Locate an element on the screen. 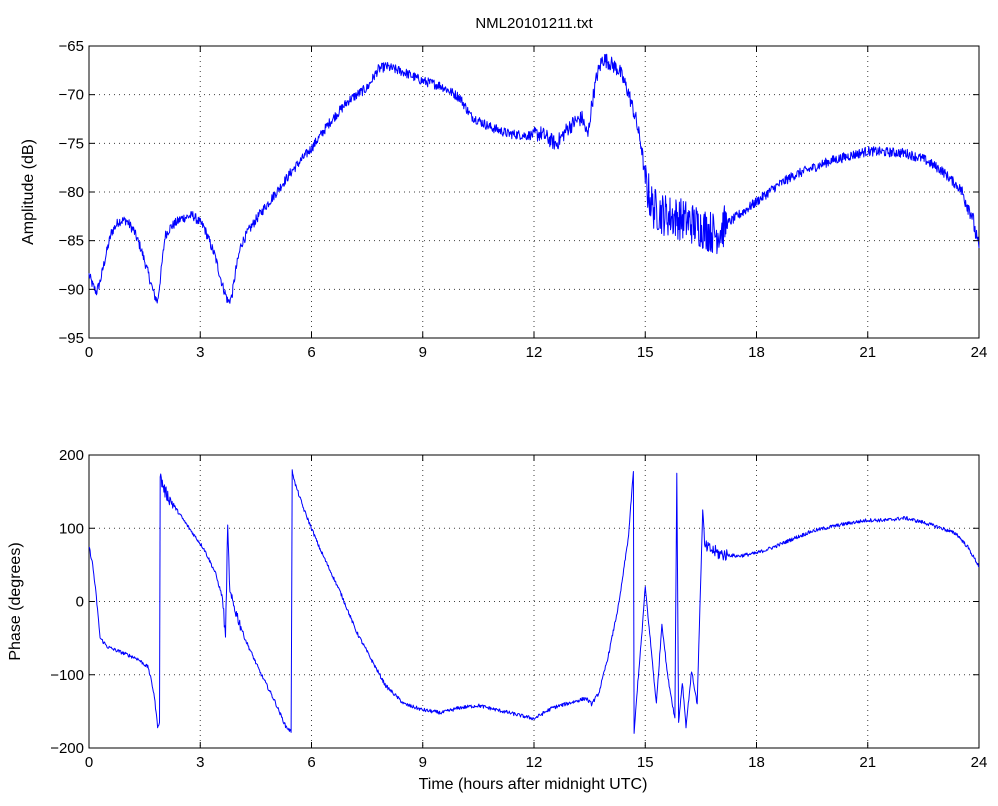 The width and height of the screenshot is (998, 806). chart-title: NML20101211.txt is located at coordinates (534, 23).